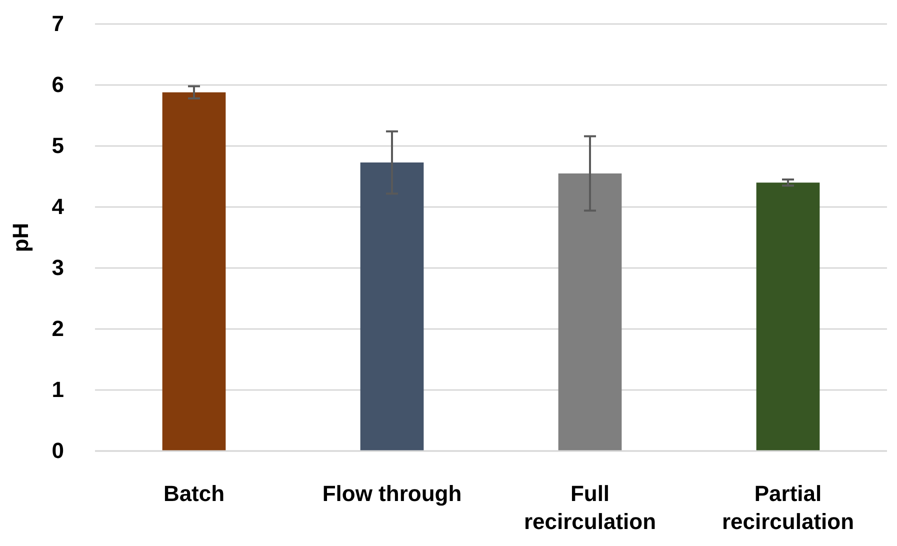  What do you see at coordinates (58, 451) in the screenshot?
I see `y-tick-label: 0` at bounding box center [58, 451].